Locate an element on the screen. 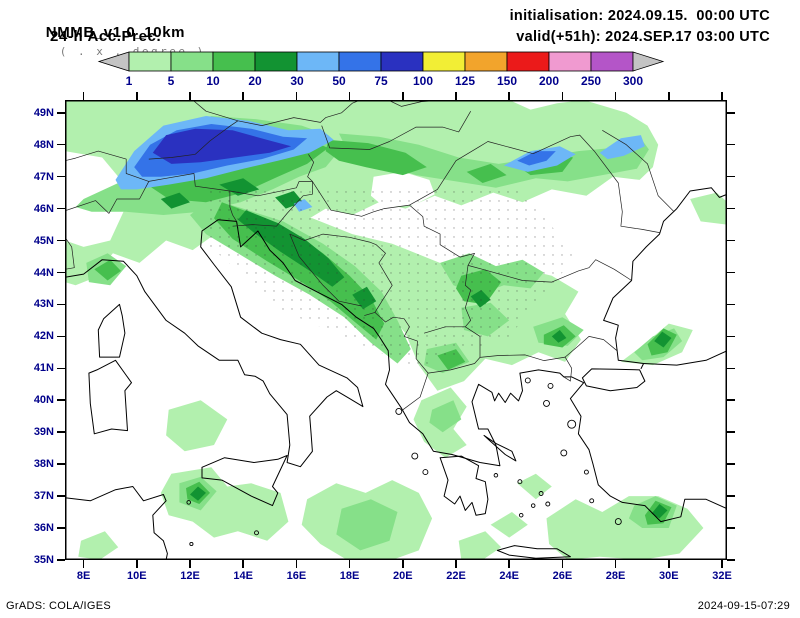  model-grid-dots is located at coordinates (389, 279).